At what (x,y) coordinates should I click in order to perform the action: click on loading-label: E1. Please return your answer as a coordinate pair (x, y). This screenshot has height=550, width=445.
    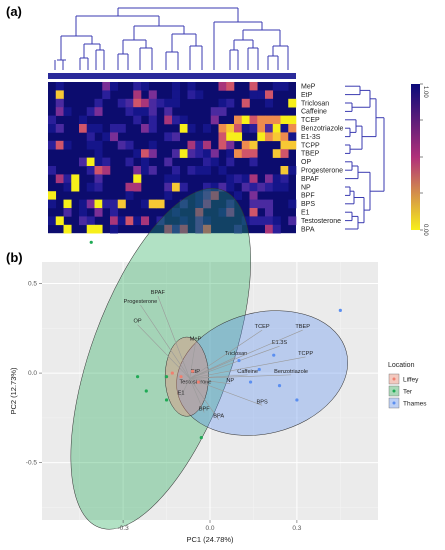
    Looking at the image, I should click on (181, 393).